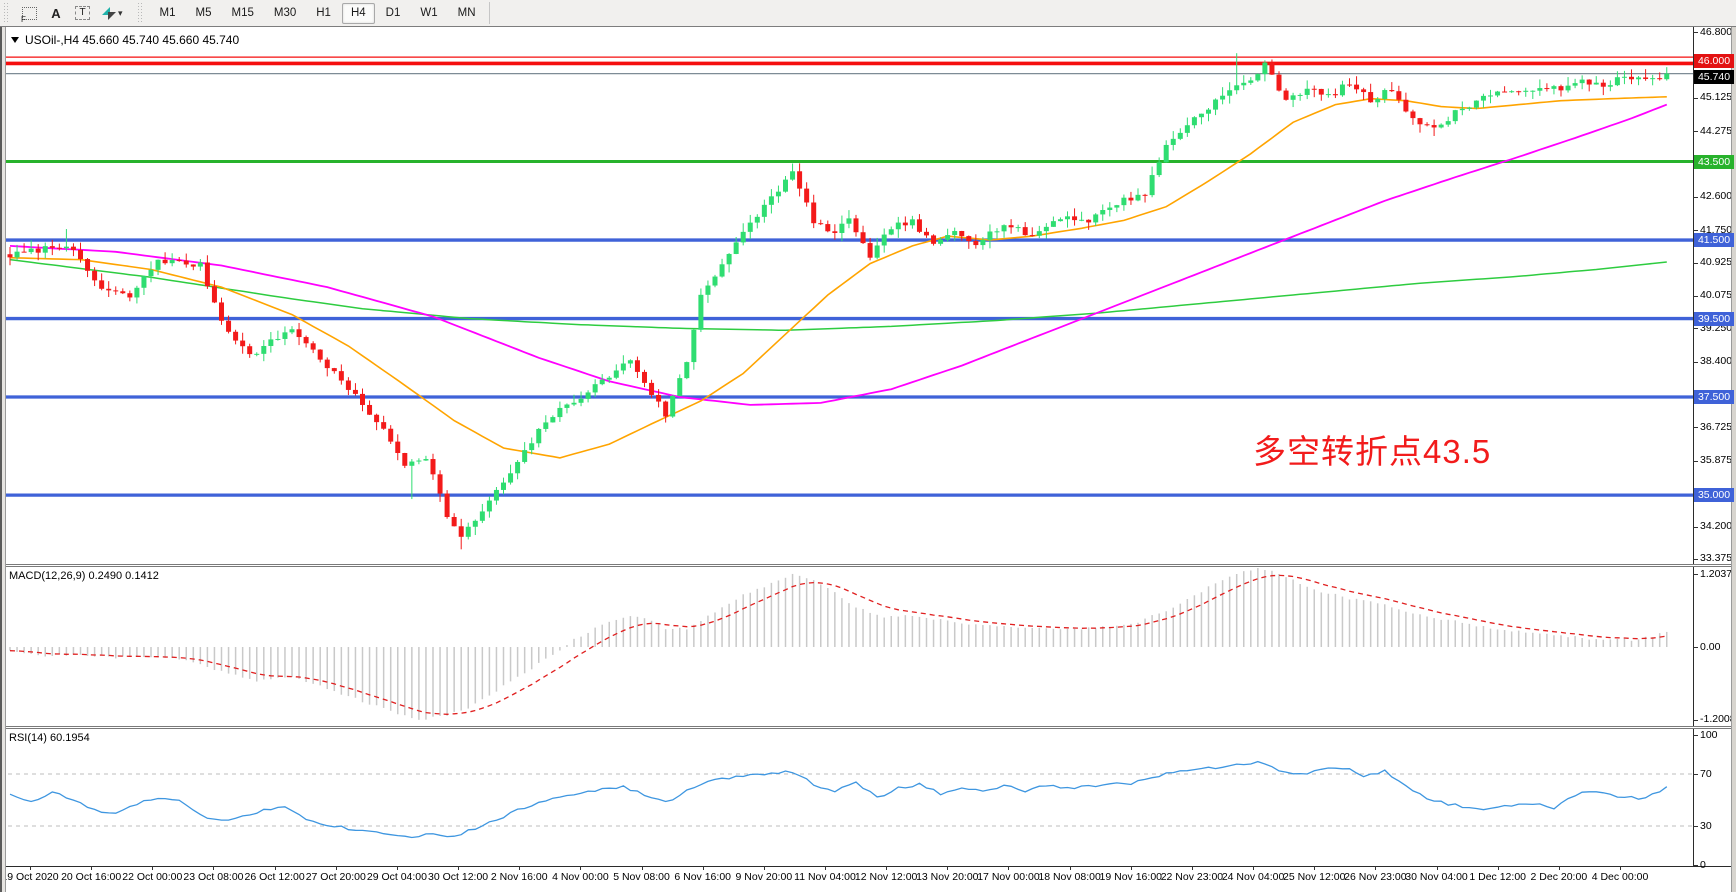 The width and height of the screenshot is (1736, 892). What do you see at coordinates (519, 877) in the screenshot?
I see `time-axis-label: 2 Nov 16:00` at bounding box center [519, 877].